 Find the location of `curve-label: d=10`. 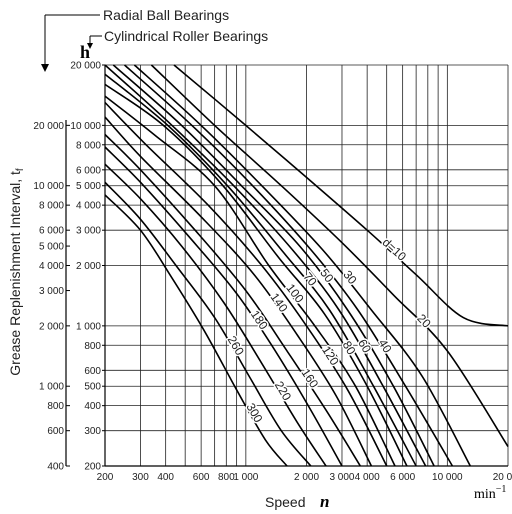

curve-label: d=10 is located at coordinates (395, 249).